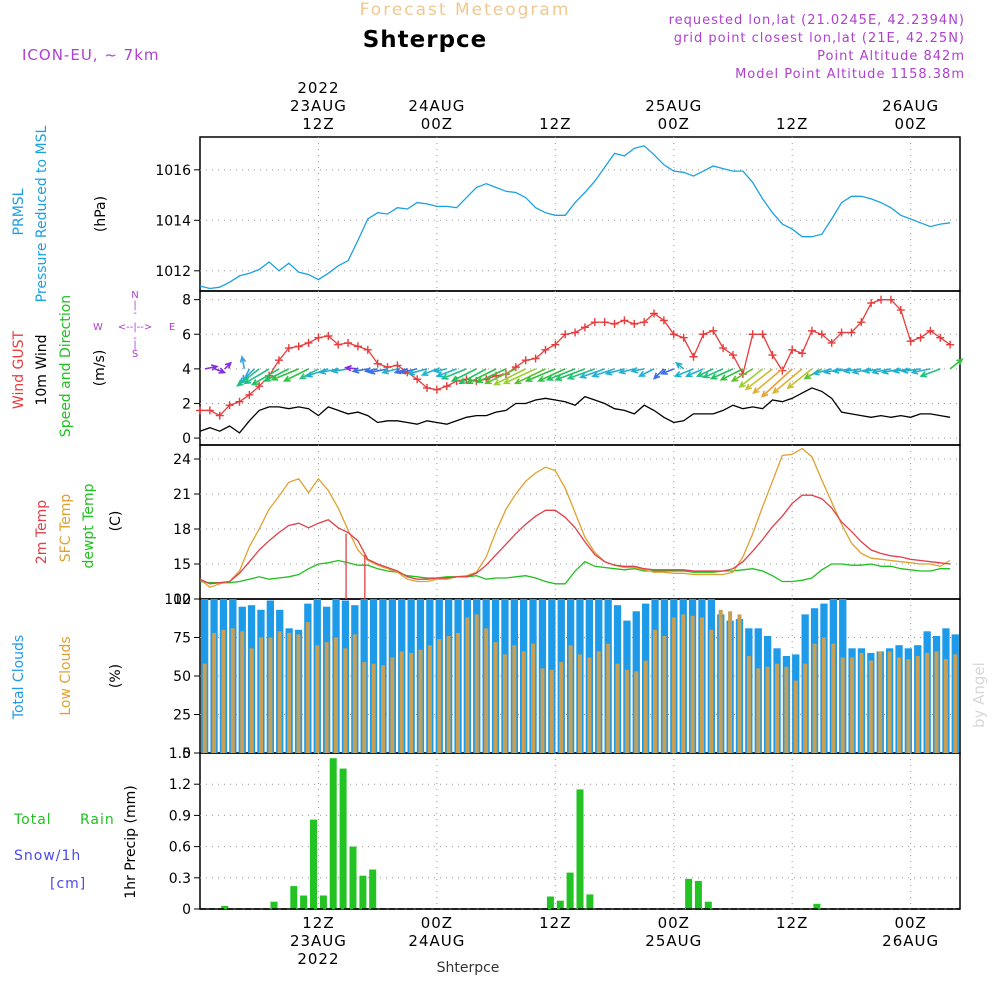 The width and height of the screenshot is (1000, 1000). Describe the element at coordinates (97, 820) in the screenshot. I see `rain-label: Rain` at that location.